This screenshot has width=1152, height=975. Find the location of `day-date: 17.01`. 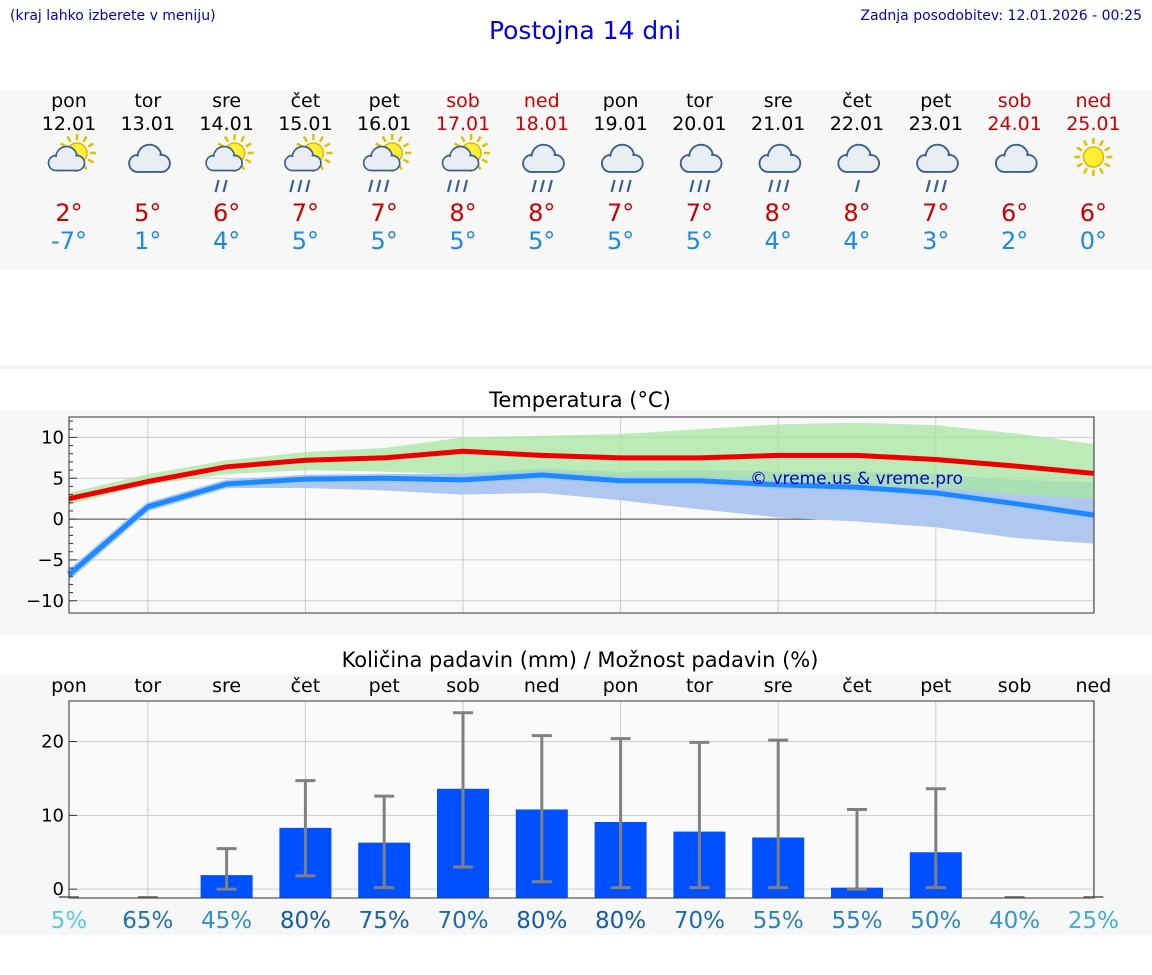

day-date: 17.01 is located at coordinates (463, 124).